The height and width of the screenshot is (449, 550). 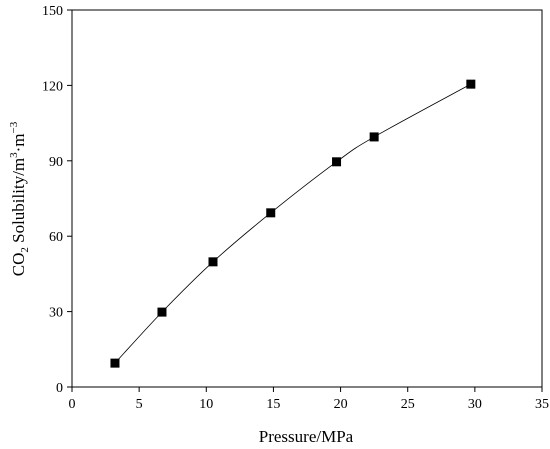 I want to click on y-tick-label: 150, so click(x=52, y=11).